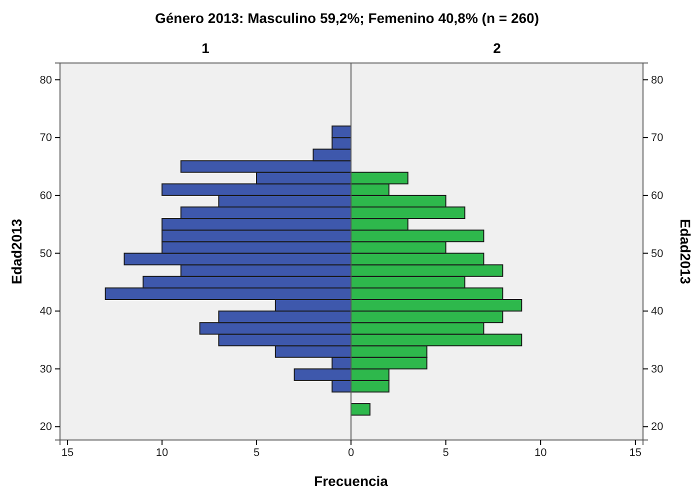 This screenshot has height=491, width=694. I want to click on x-axis-title: Frecuencia, so click(351, 481).